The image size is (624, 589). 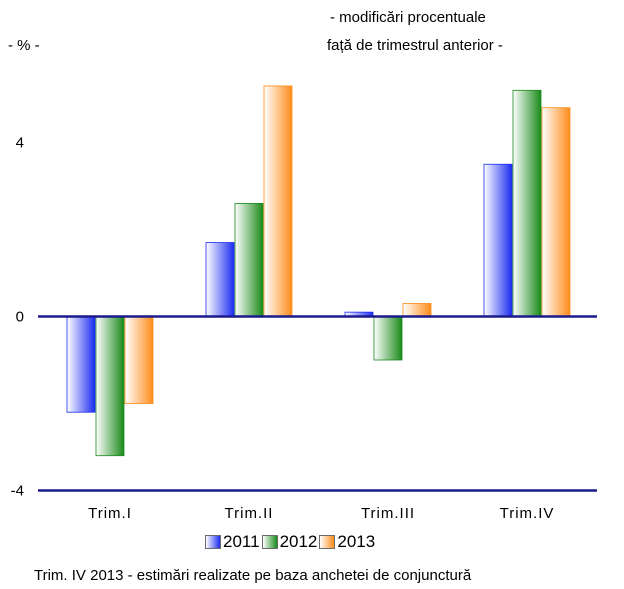 I want to click on y-tick-label: -4, so click(x=17, y=491).